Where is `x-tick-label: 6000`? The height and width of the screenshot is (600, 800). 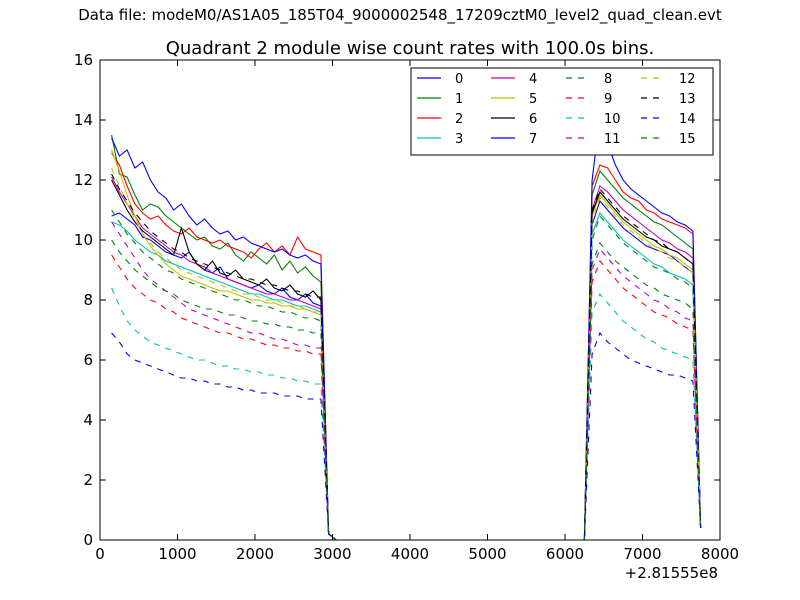 x-tick-label: 6000 is located at coordinates (565, 554).